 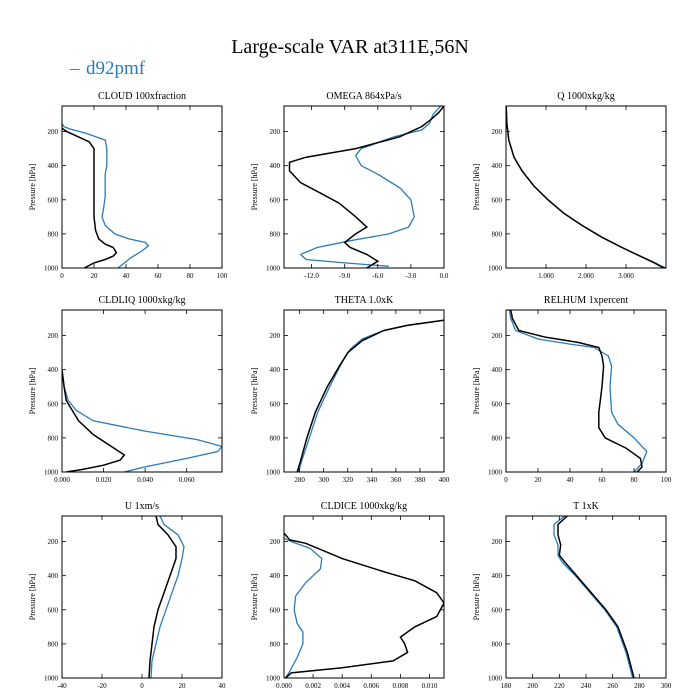 What do you see at coordinates (142, 300) in the screenshot?
I see `panel-title: CLDLIQ 1000xkg/kg` at bounding box center [142, 300].